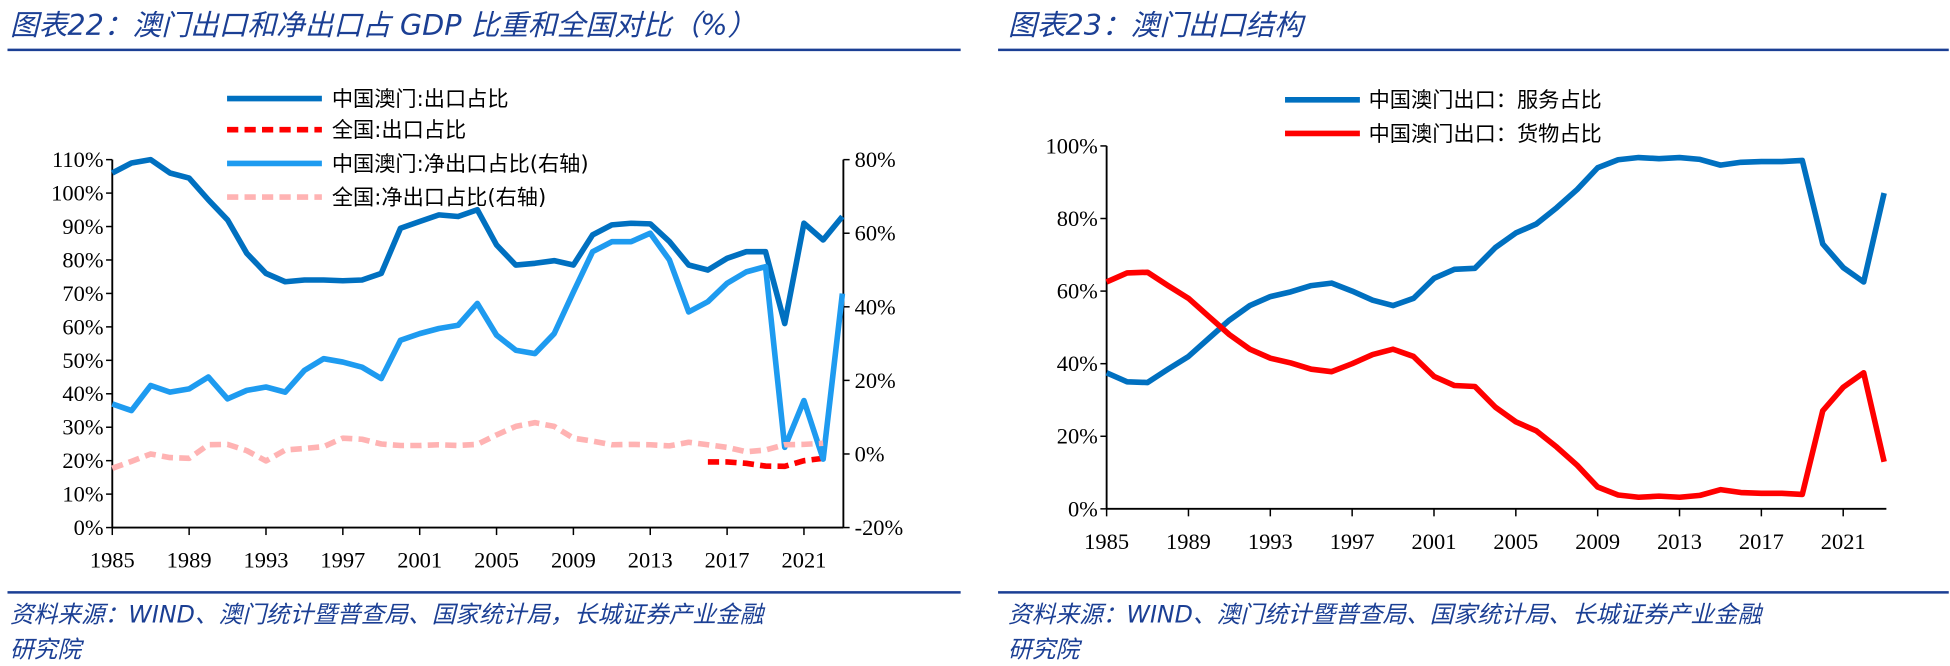 Image resolution: width=1950 pixels, height=666 pixels. What do you see at coordinates (78, 159) in the screenshot?
I see `y-left-tick-label: 110%` at bounding box center [78, 159].